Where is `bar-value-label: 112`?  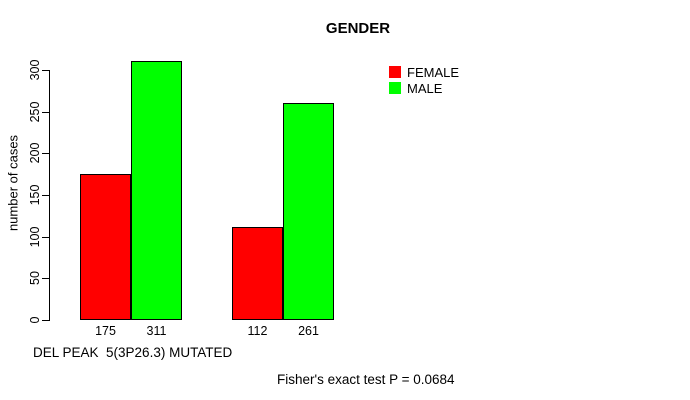
bar-value-label: 112 is located at coordinates (257, 331).